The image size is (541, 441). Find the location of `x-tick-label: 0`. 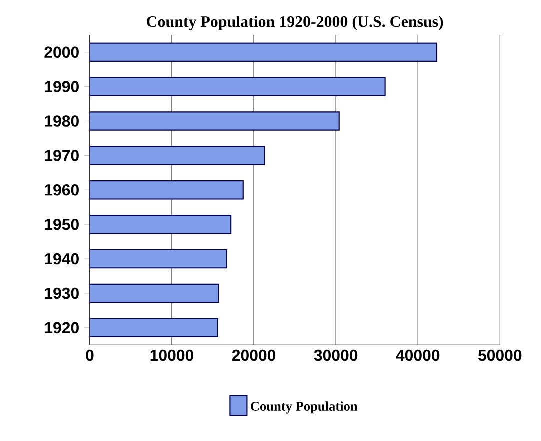

x-tick-label: 0 is located at coordinates (90, 356).